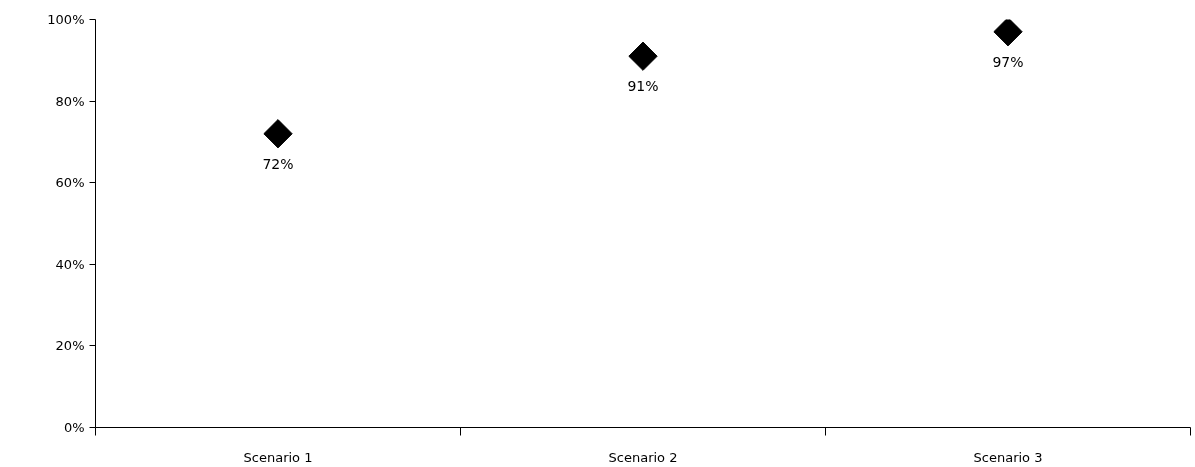 The image size is (1195, 467). I want to click on x-tick-label: Scenario 2, so click(643, 457).